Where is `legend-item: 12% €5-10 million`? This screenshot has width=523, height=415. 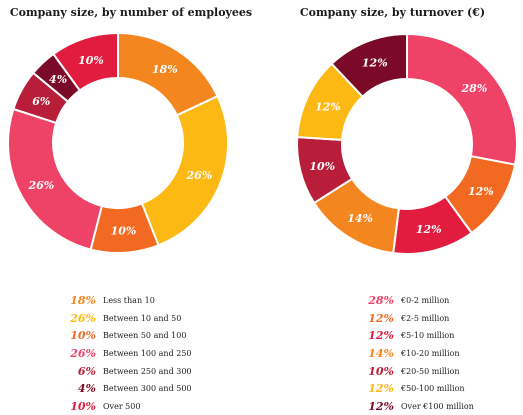 legend-item: 12% €5-10 million is located at coordinates (416, 336).